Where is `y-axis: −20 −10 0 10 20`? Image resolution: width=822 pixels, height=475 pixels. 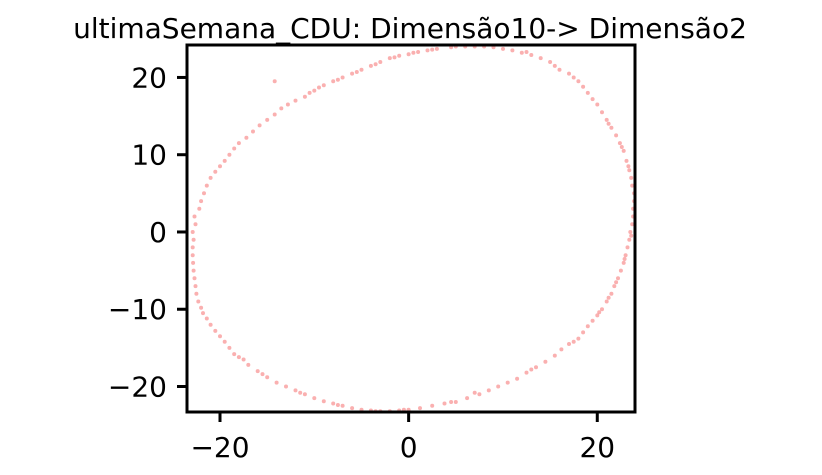 y-axis: −20 −10 0 10 20 is located at coordinates (147, 232).